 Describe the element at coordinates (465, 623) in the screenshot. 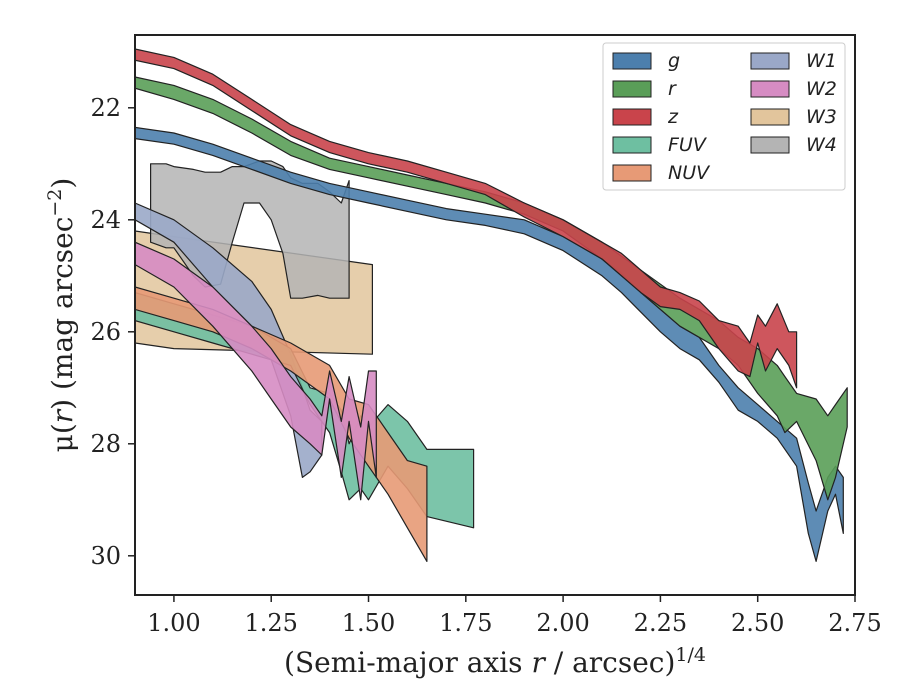

I see `x-tick-label: 1.75` at that location.